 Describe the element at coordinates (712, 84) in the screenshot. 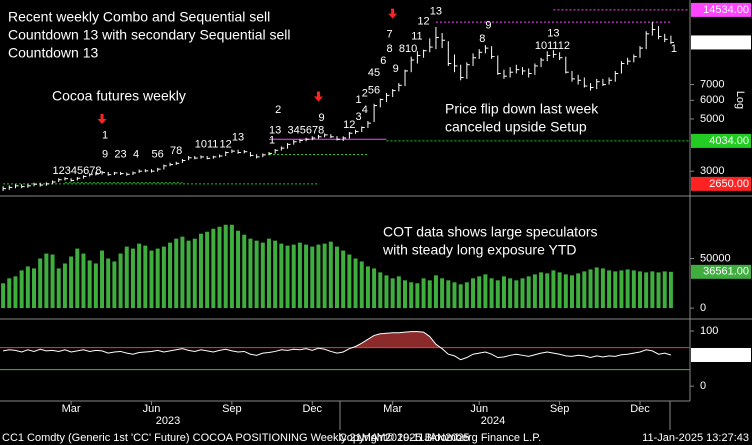

I see `y-tick-label: 7000` at that location.